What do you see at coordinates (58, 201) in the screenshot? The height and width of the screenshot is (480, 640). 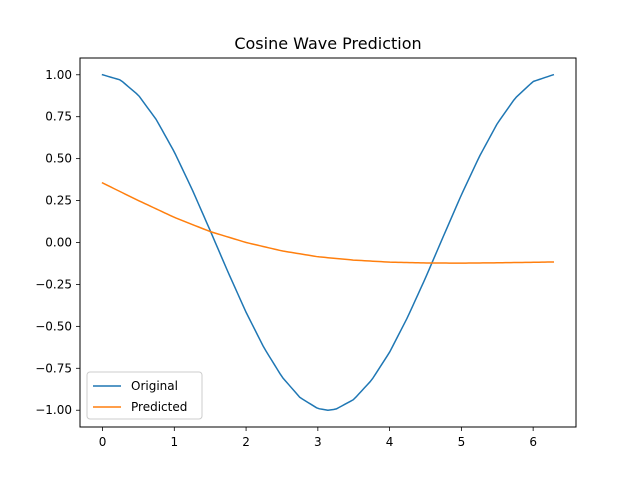 I see `y-tick-label: 0.25` at bounding box center [58, 201].